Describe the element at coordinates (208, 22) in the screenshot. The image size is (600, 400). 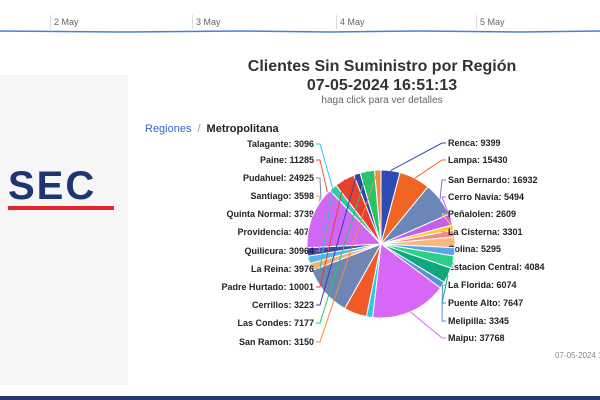
I see `timeline-label: 3 May` at that location.